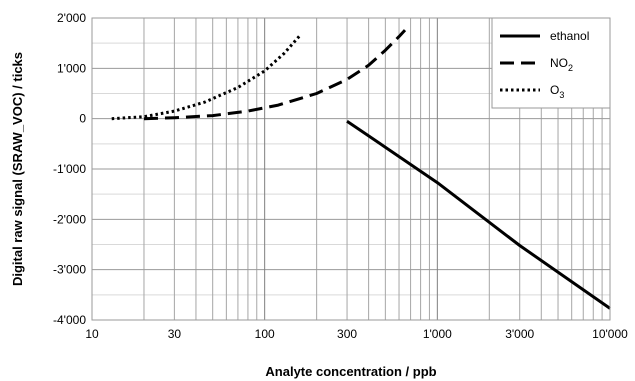 The height and width of the screenshot is (381, 635). I want to click on x-tick-label: 30, so click(175, 334).